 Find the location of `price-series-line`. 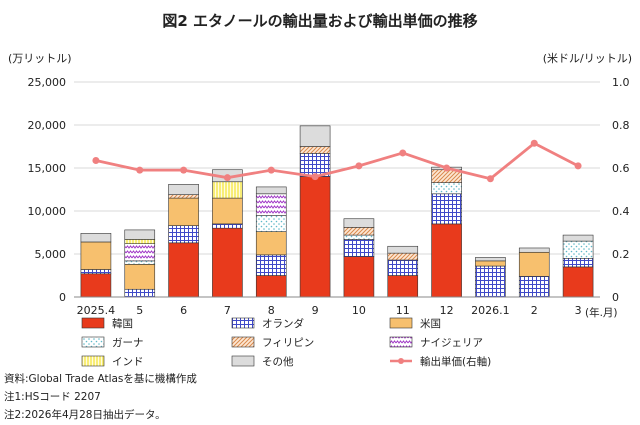

price-series-line is located at coordinates (337, 161).